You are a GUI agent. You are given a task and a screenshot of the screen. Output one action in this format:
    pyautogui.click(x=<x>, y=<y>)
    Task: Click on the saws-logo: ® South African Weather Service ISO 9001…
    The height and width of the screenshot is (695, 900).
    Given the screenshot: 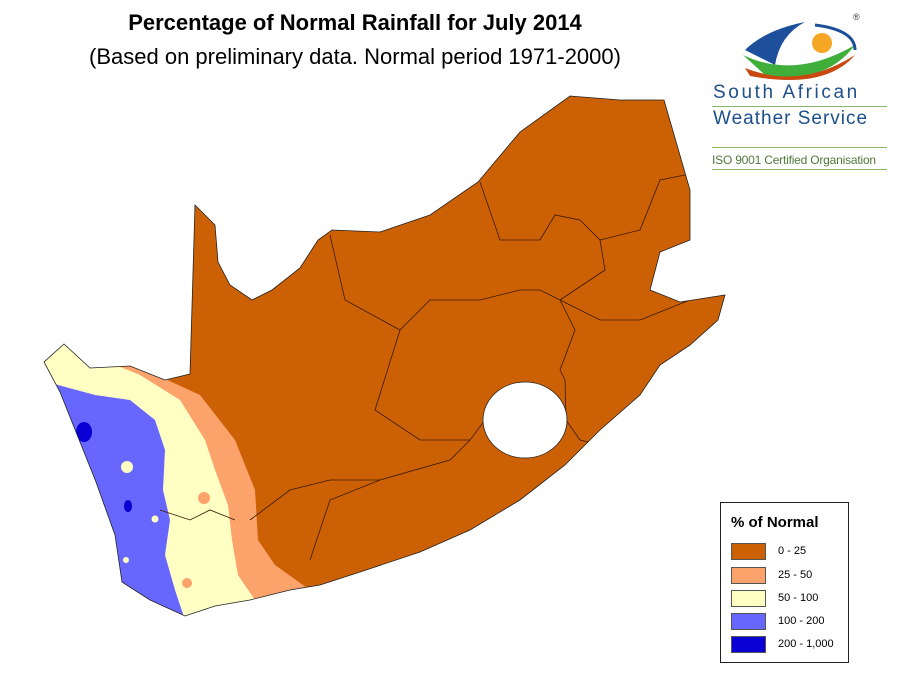 What is the action you would take?
    pyautogui.click(x=797, y=92)
    